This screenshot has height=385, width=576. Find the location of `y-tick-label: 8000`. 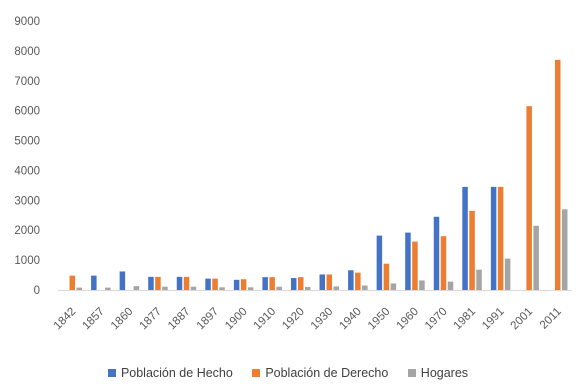

y-tick-label: 8000 is located at coordinates (27, 52).